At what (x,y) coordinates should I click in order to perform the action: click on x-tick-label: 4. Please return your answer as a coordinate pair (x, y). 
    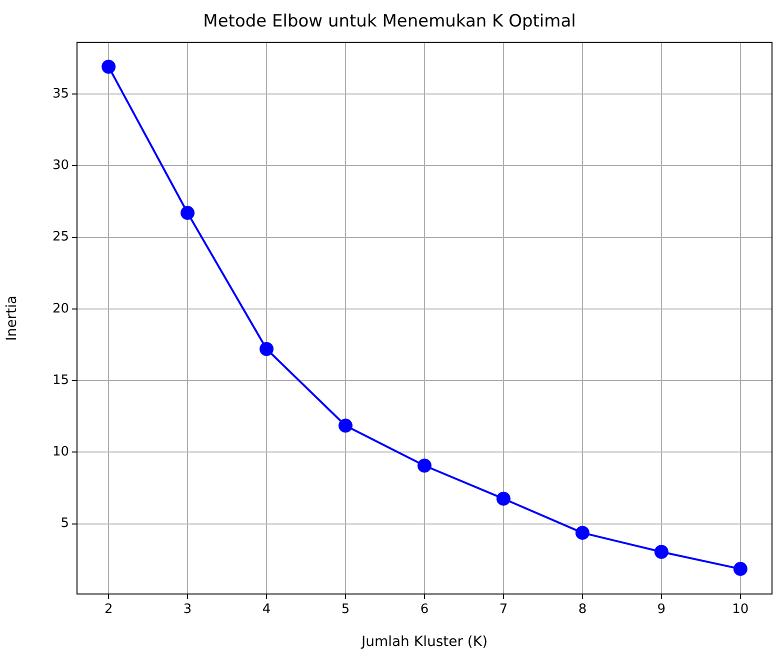
    Looking at the image, I should click on (266, 610).